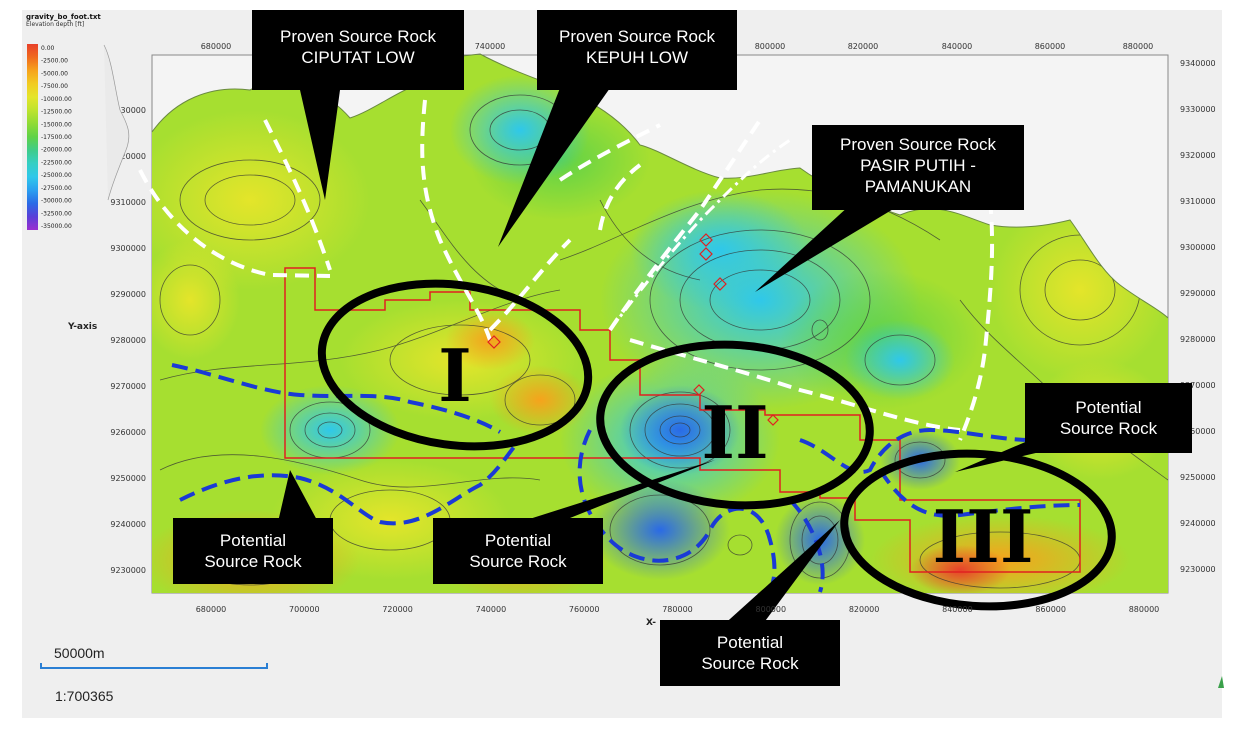 The height and width of the screenshot is (731, 1235). What do you see at coordinates (982, 536) in the screenshot?
I see `zone-label-3: III` at bounding box center [982, 536].